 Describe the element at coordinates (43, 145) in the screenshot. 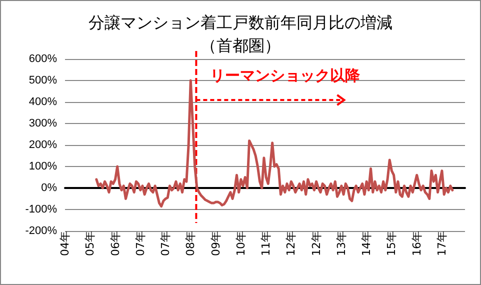

I see `y-tick-label: 200%` at that location.